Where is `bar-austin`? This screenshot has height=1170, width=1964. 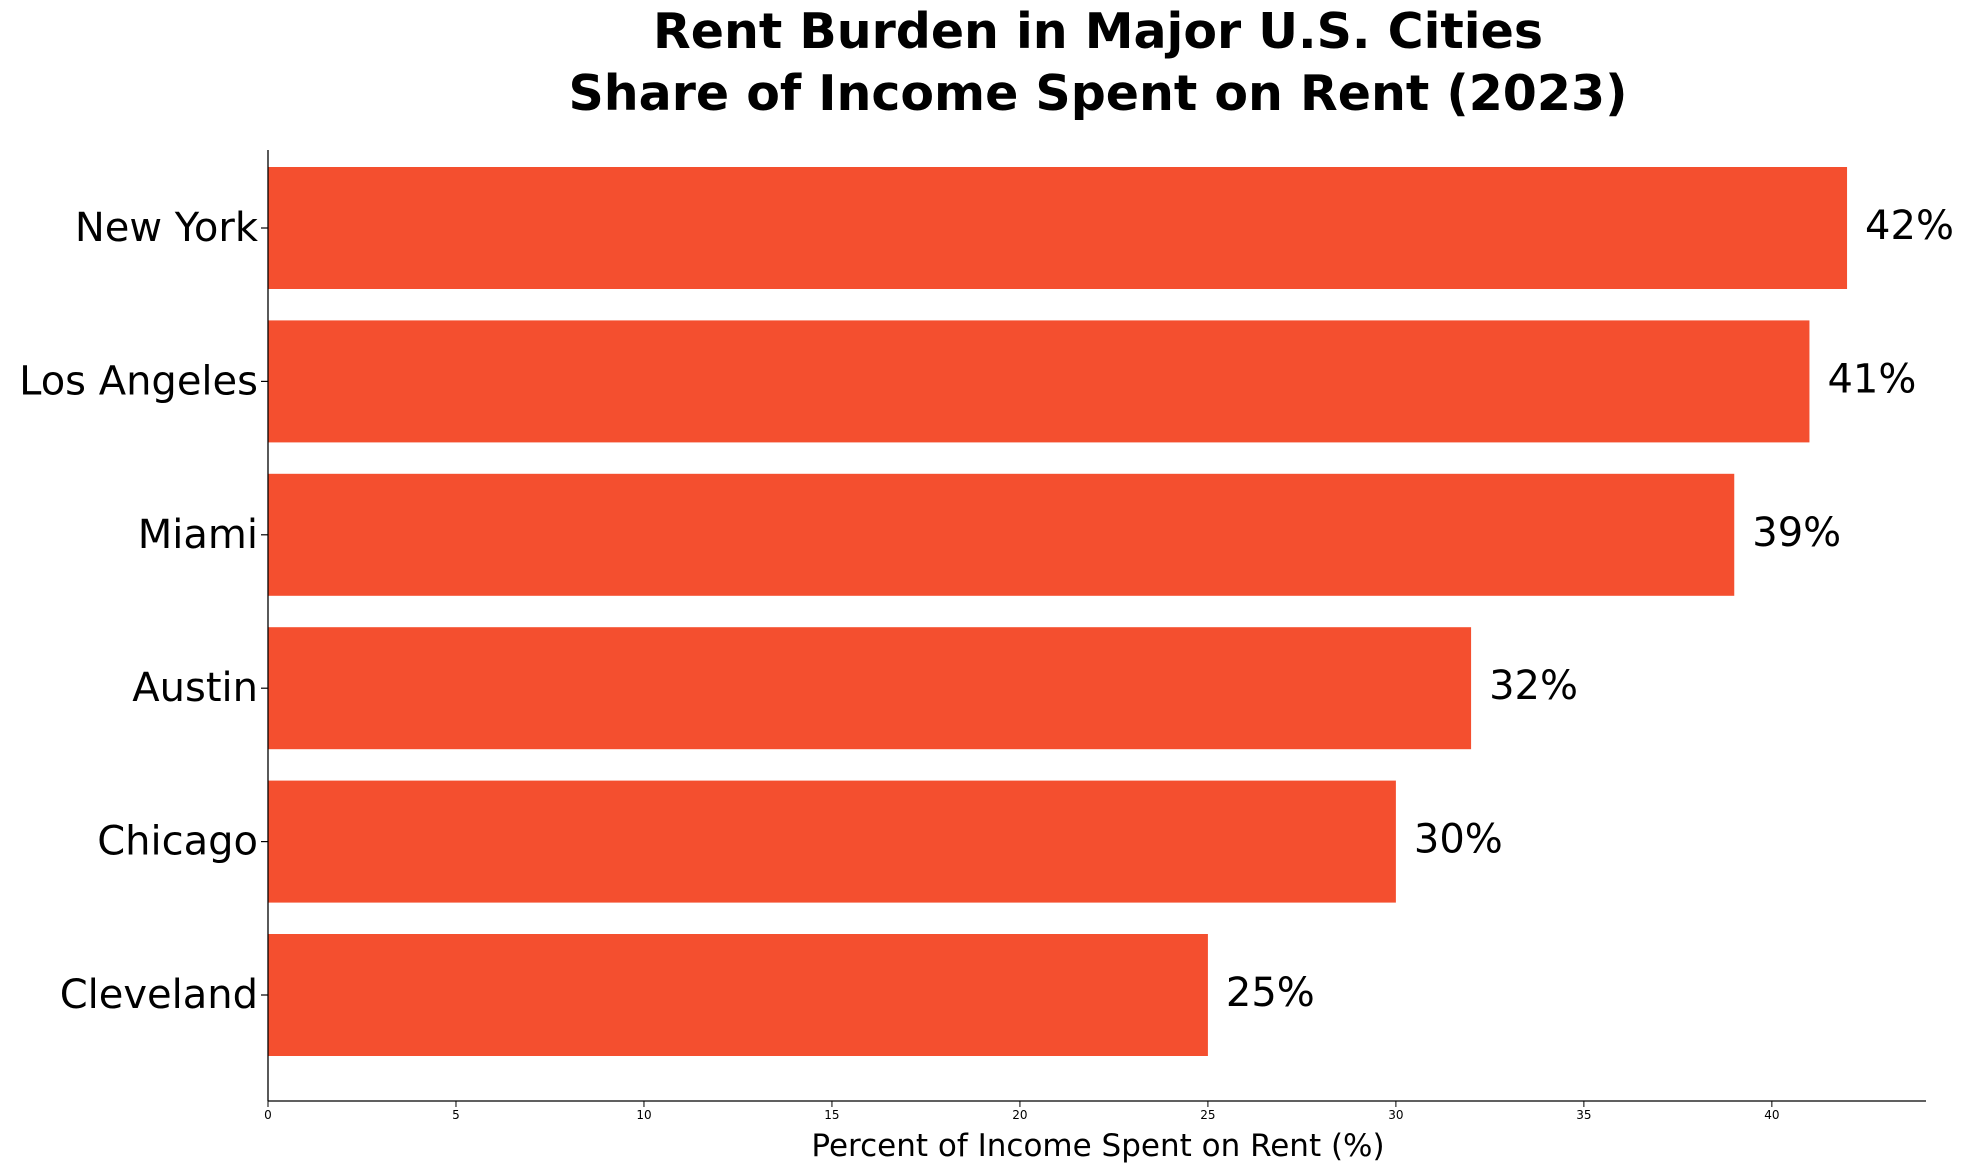
bar-austin is located at coordinates (870, 688).